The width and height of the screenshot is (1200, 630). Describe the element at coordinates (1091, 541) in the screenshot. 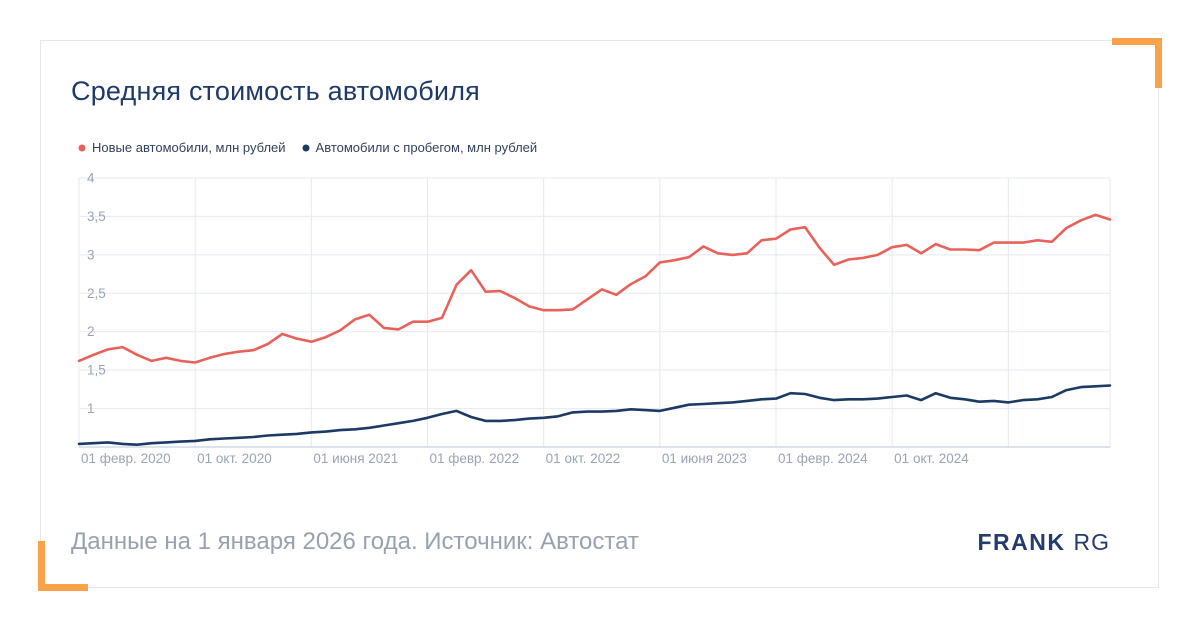

I see `logo-text-rg: RG` at that location.